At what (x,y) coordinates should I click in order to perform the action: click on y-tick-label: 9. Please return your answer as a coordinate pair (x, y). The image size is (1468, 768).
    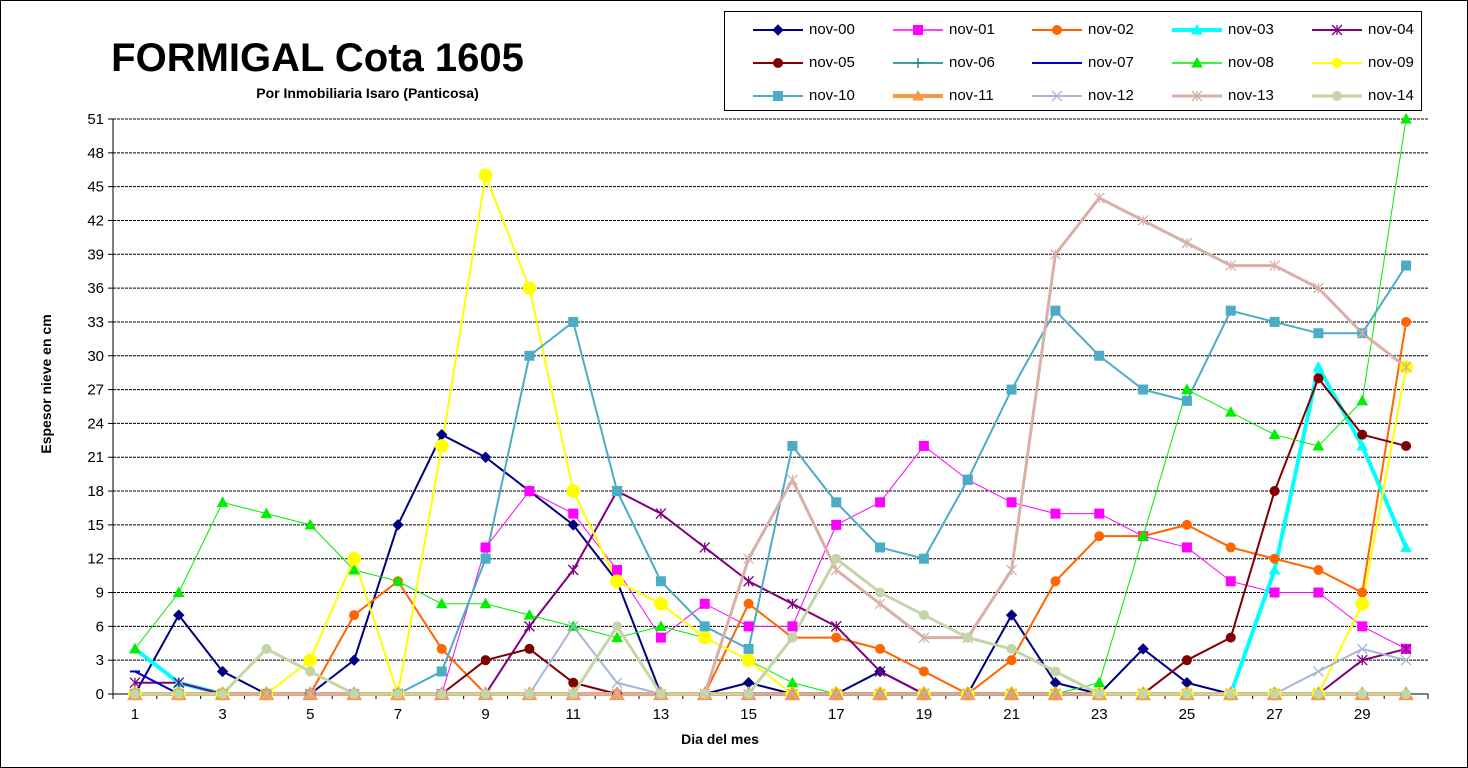
    Looking at the image, I should click on (100, 593).